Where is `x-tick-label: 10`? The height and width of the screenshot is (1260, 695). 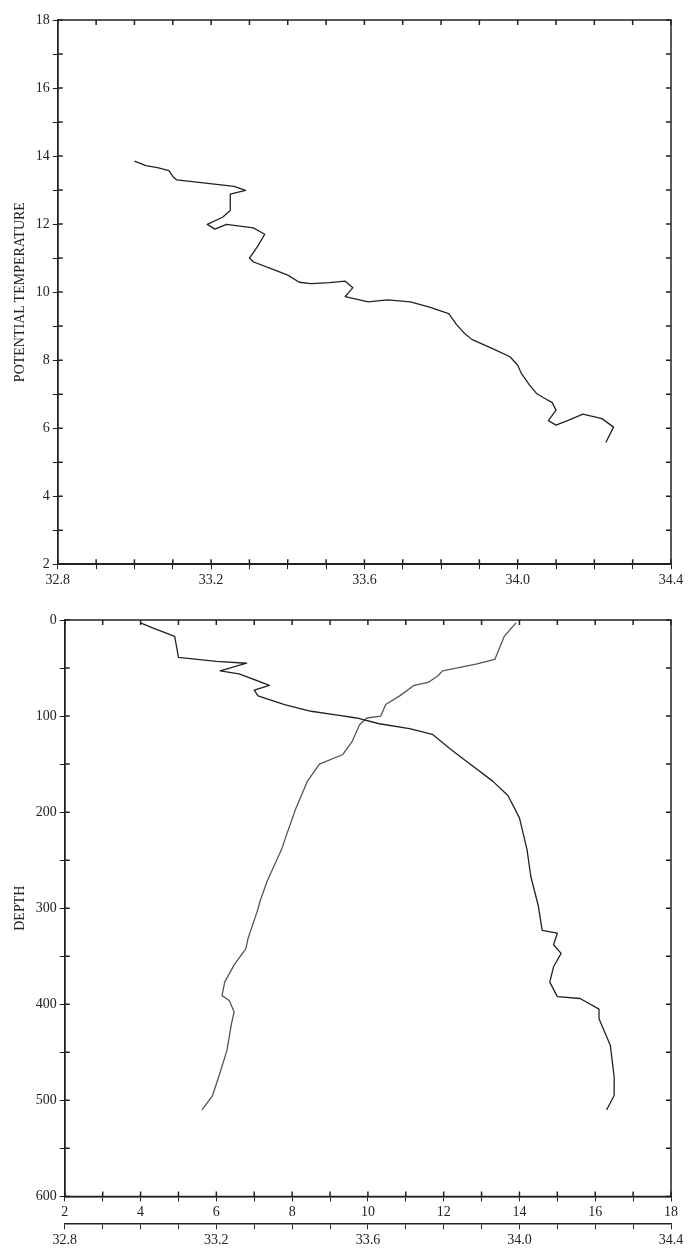 x-tick-label: 10 is located at coordinates (367, 1212).